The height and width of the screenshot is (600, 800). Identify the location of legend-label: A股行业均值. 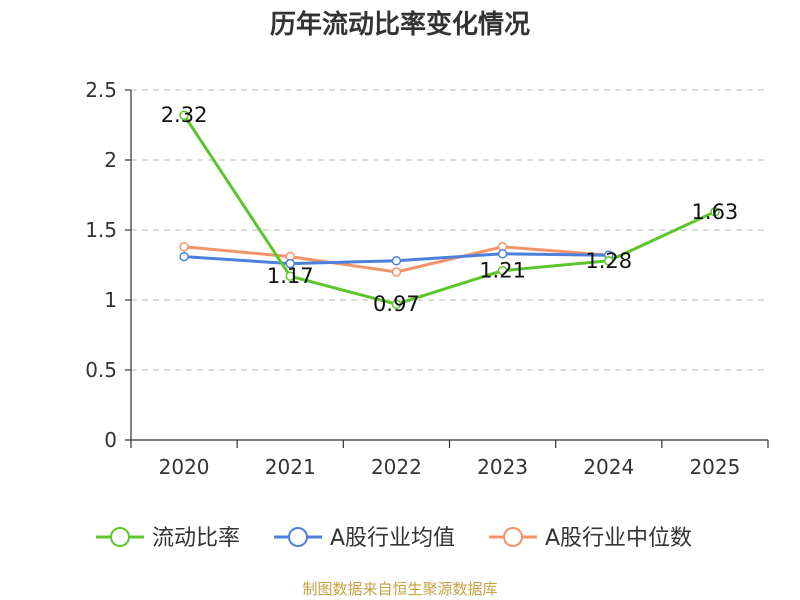
(392, 538).